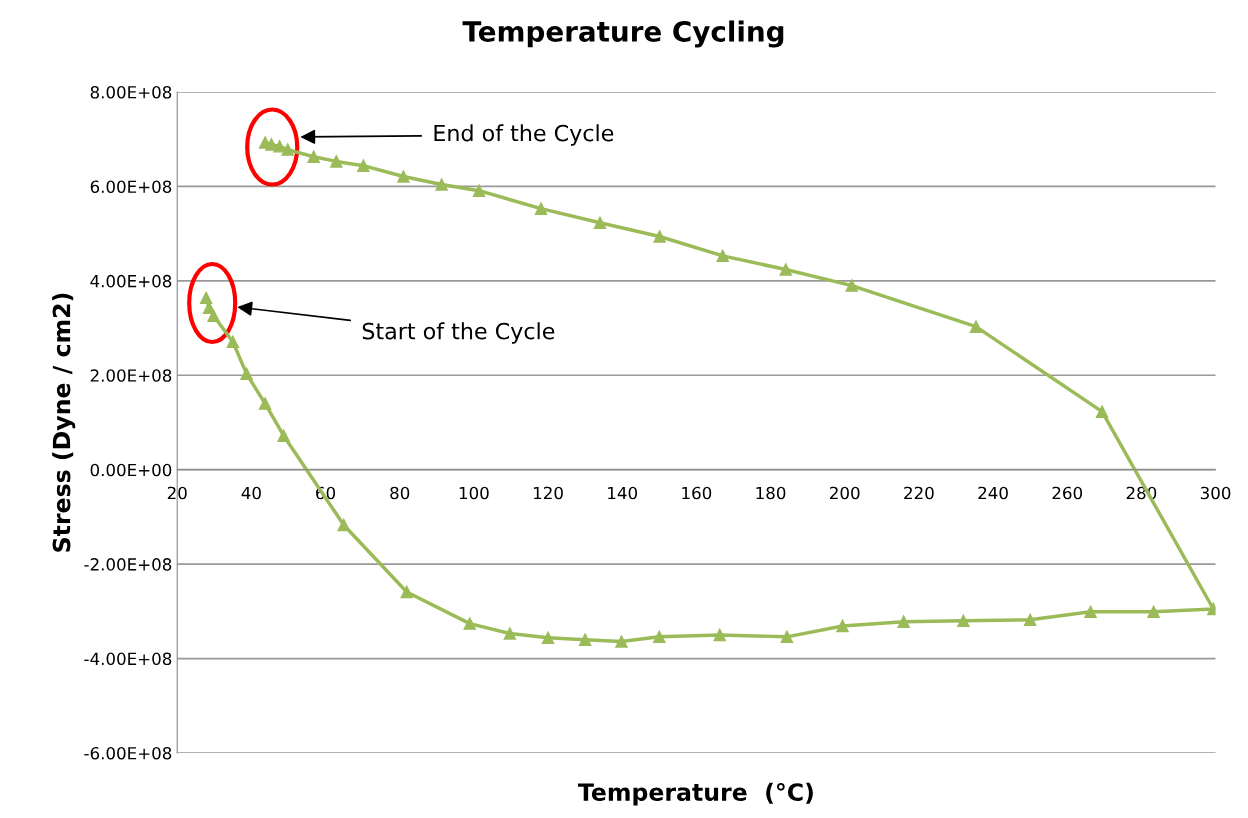 The height and width of the screenshot is (818, 1248). What do you see at coordinates (131, 281) in the screenshot?
I see `y-tick-label: 4.00E+08` at bounding box center [131, 281].